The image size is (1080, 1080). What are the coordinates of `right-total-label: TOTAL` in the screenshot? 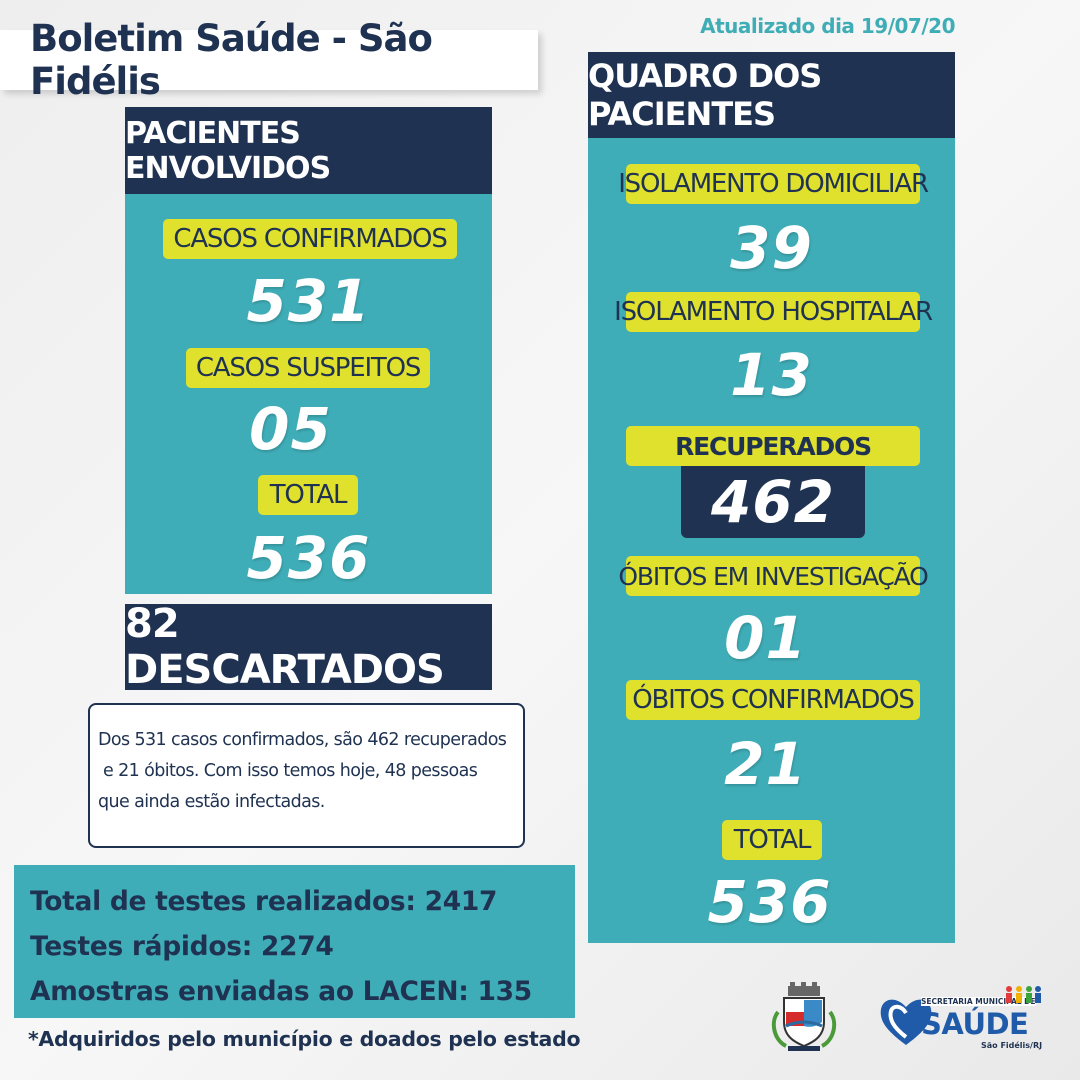 It's located at (772, 840).